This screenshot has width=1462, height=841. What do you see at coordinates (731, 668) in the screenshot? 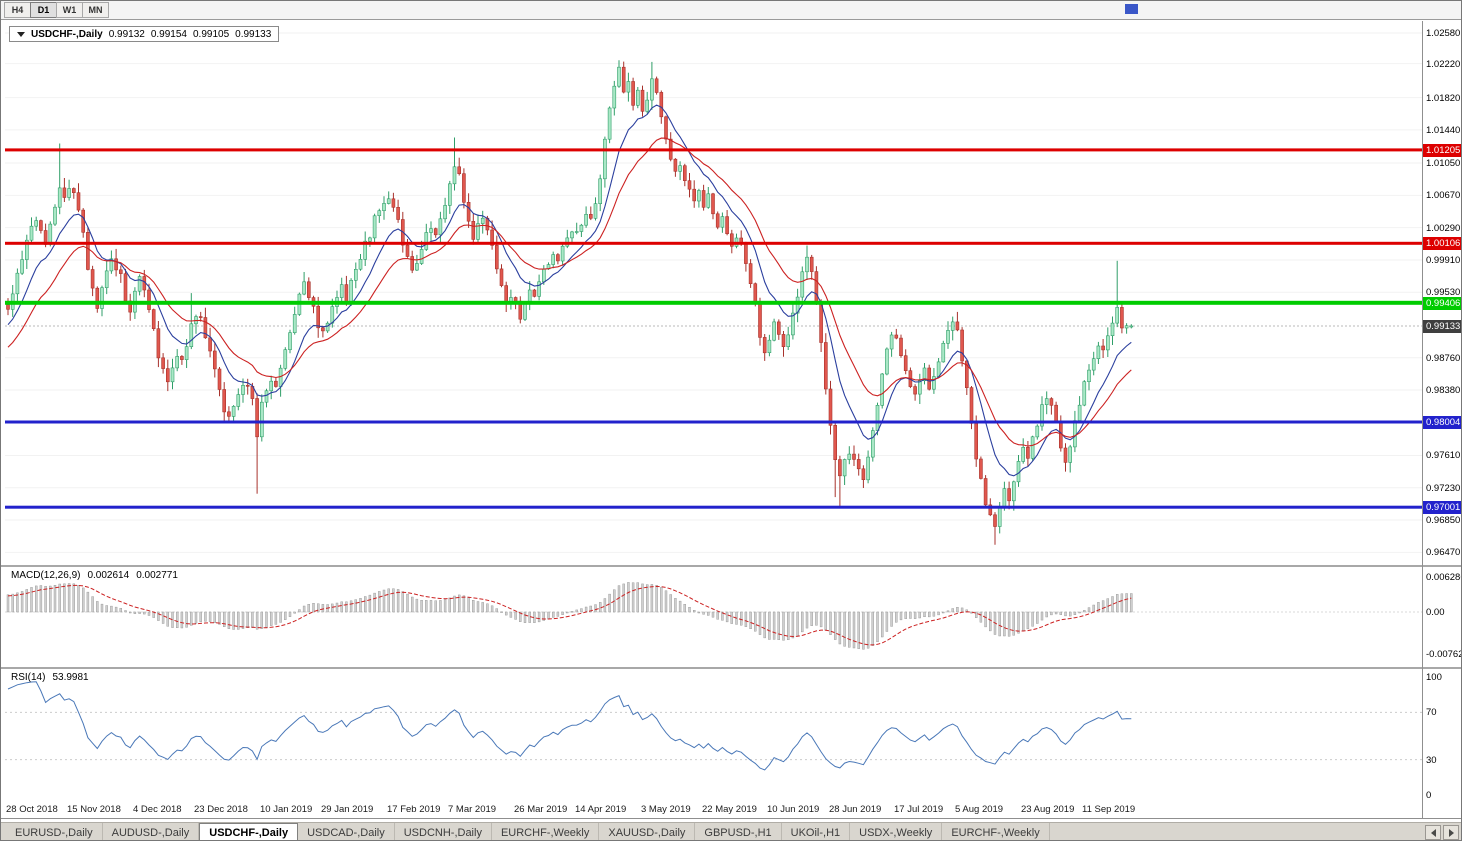
I see `pane-splitter-rsi` at bounding box center [731, 668].